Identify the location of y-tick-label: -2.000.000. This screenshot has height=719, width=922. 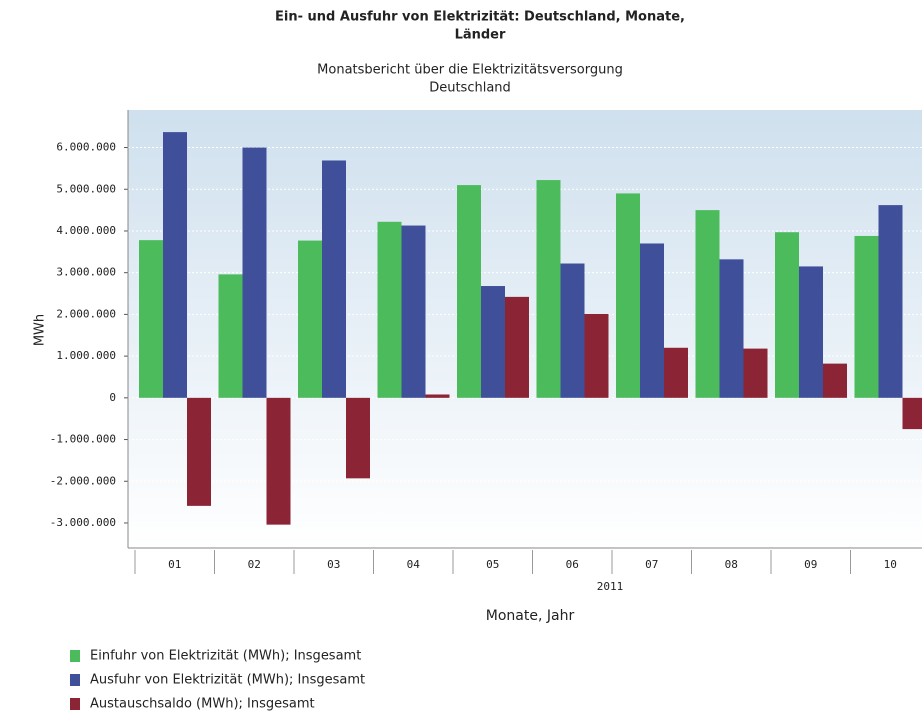
(83, 480).